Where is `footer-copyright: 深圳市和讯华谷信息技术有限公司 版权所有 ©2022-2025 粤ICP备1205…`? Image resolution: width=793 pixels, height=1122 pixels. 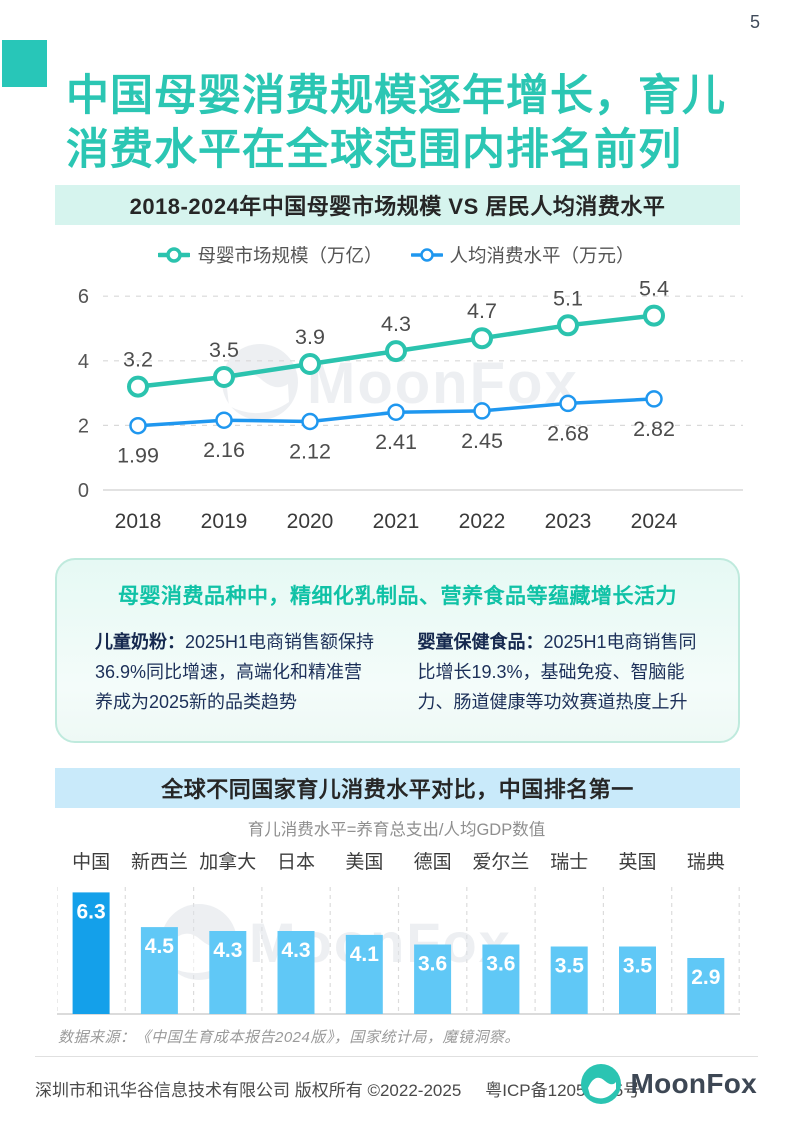
footer-copyright: 深圳市和讯华谷信息技术有限公司 版权所有 ©2022-2025 粤ICP备1205… is located at coordinates (337, 1088).